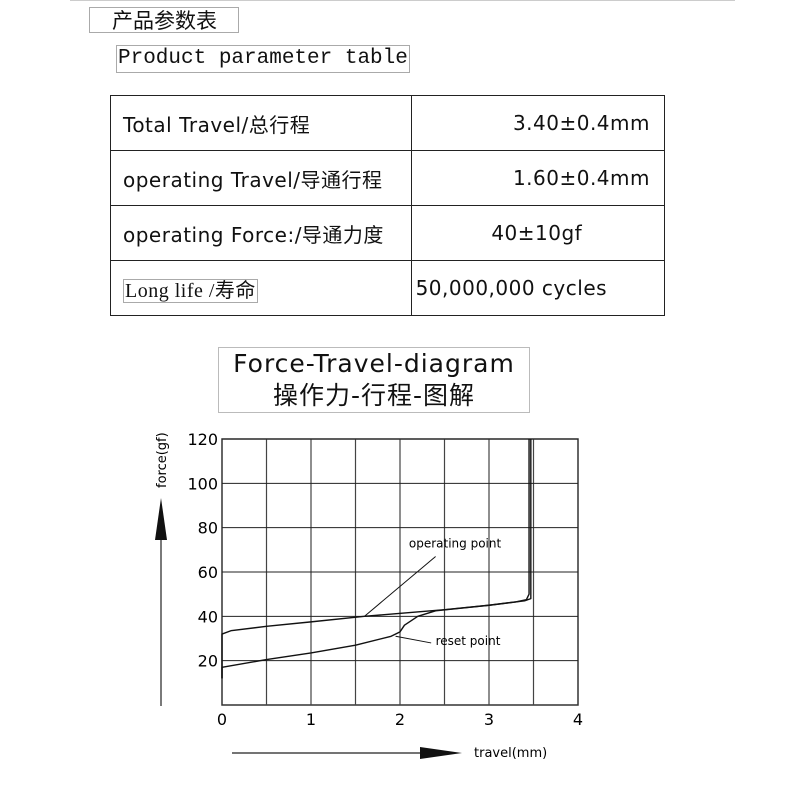  I want to click on reset-point-label: reset point, so click(468, 641).